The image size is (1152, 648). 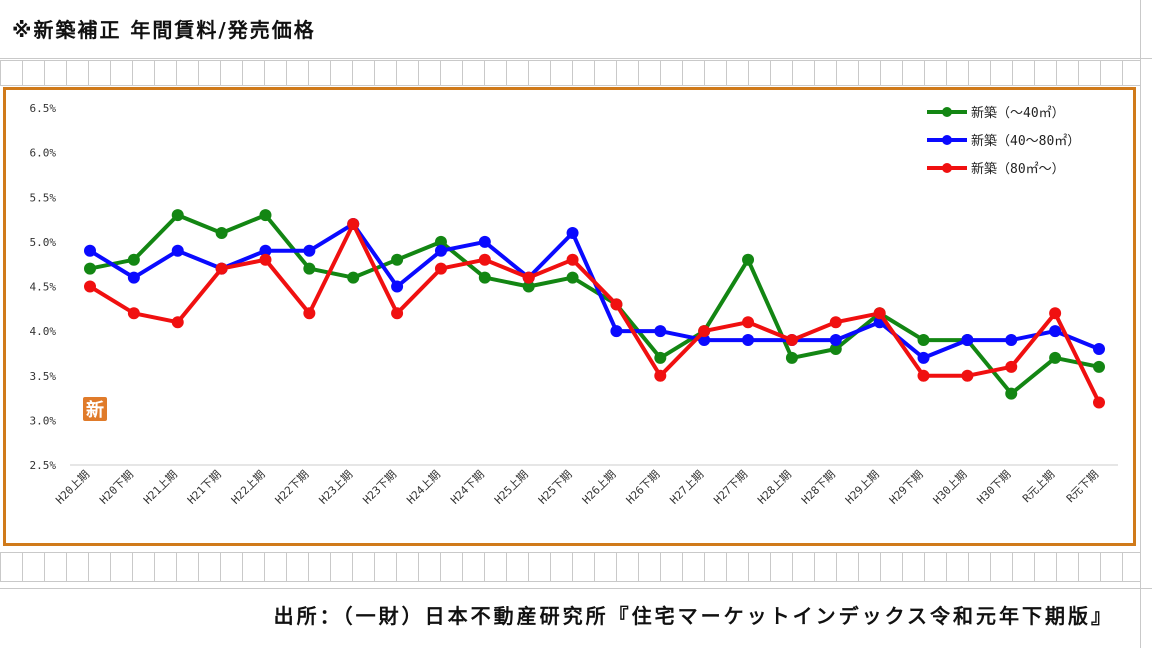 I want to click on watermark-stamp: 新, so click(x=95, y=409).